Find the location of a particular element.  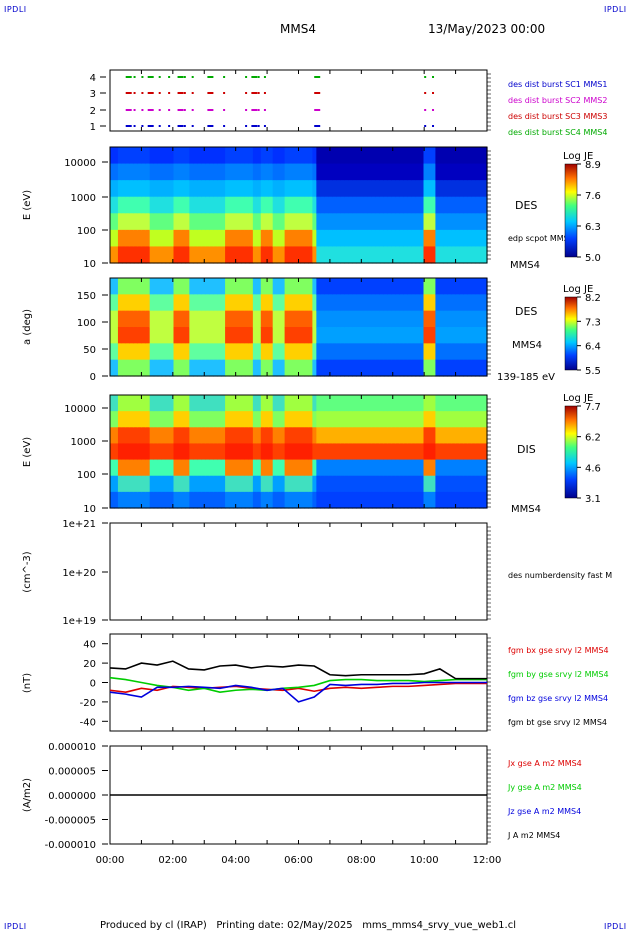

colorbar-tick-label: 7.7 is located at coordinates (593, 407).